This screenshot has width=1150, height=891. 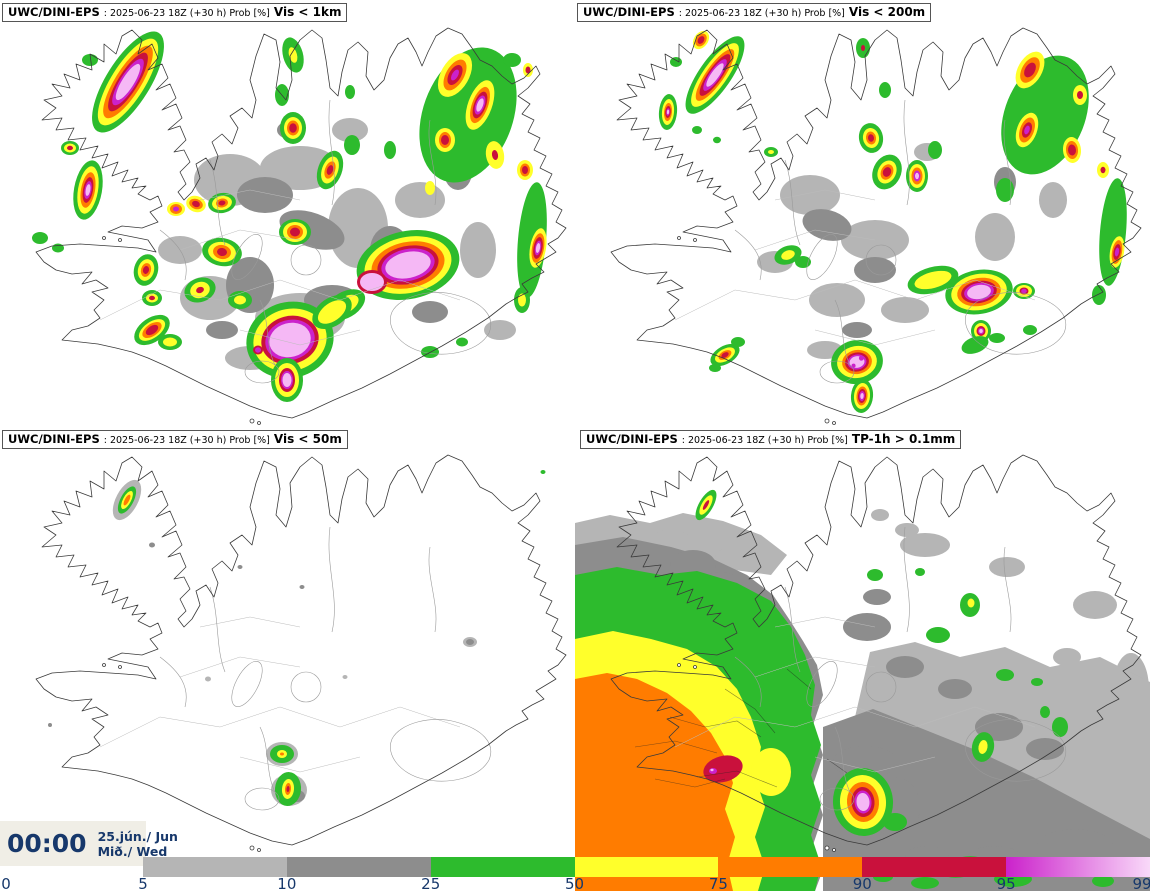 I want to click on valid-weekday: Mið./ Wed, so click(x=132, y=851).